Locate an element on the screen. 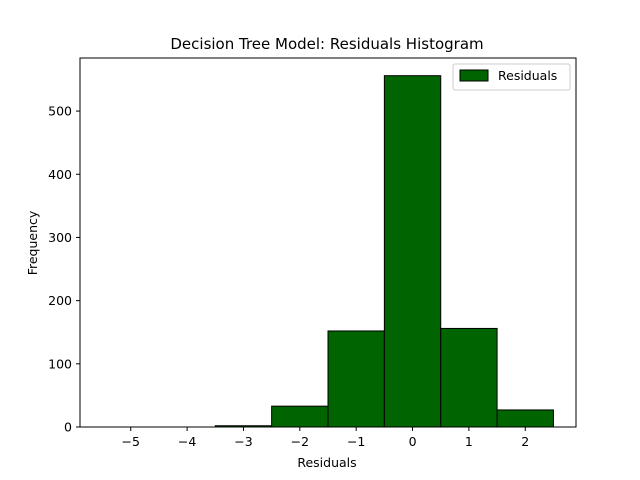 This screenshot has height=480, width=640. legend-label: Residuals is located at coordinates (527, 75).